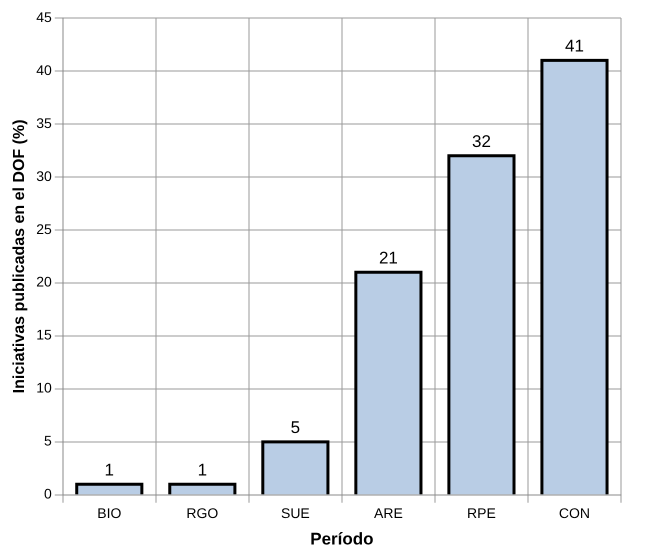  I want to click on y-tick-label: 45, so click(44, 16).